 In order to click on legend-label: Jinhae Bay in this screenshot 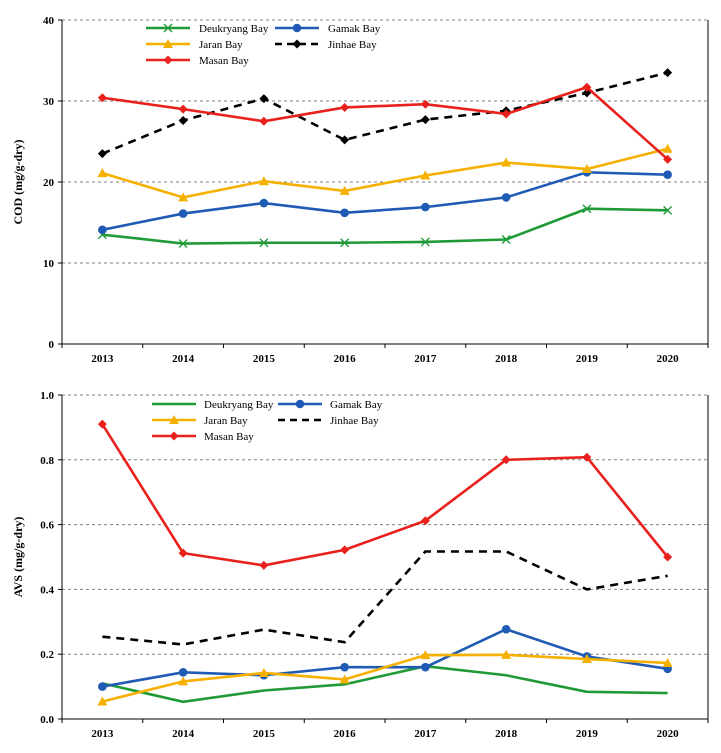, I will do `click(352, 45)`.